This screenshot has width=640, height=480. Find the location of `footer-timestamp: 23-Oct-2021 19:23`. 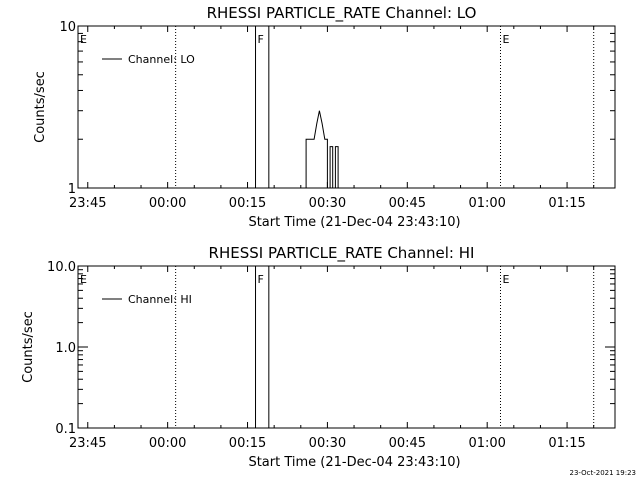

footer-timestamp: 23-Oct-2021 19:23 is located at coordinates (603, 473).